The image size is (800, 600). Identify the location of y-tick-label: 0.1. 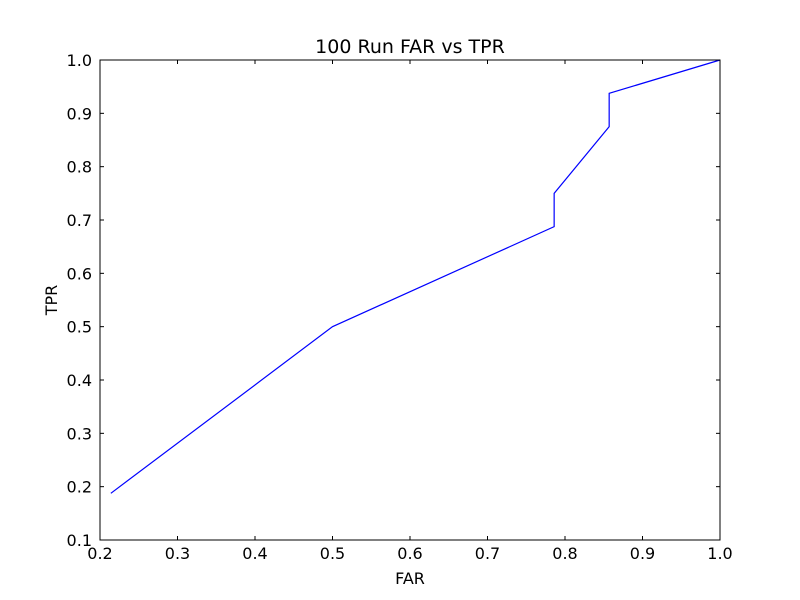
(79, 540).